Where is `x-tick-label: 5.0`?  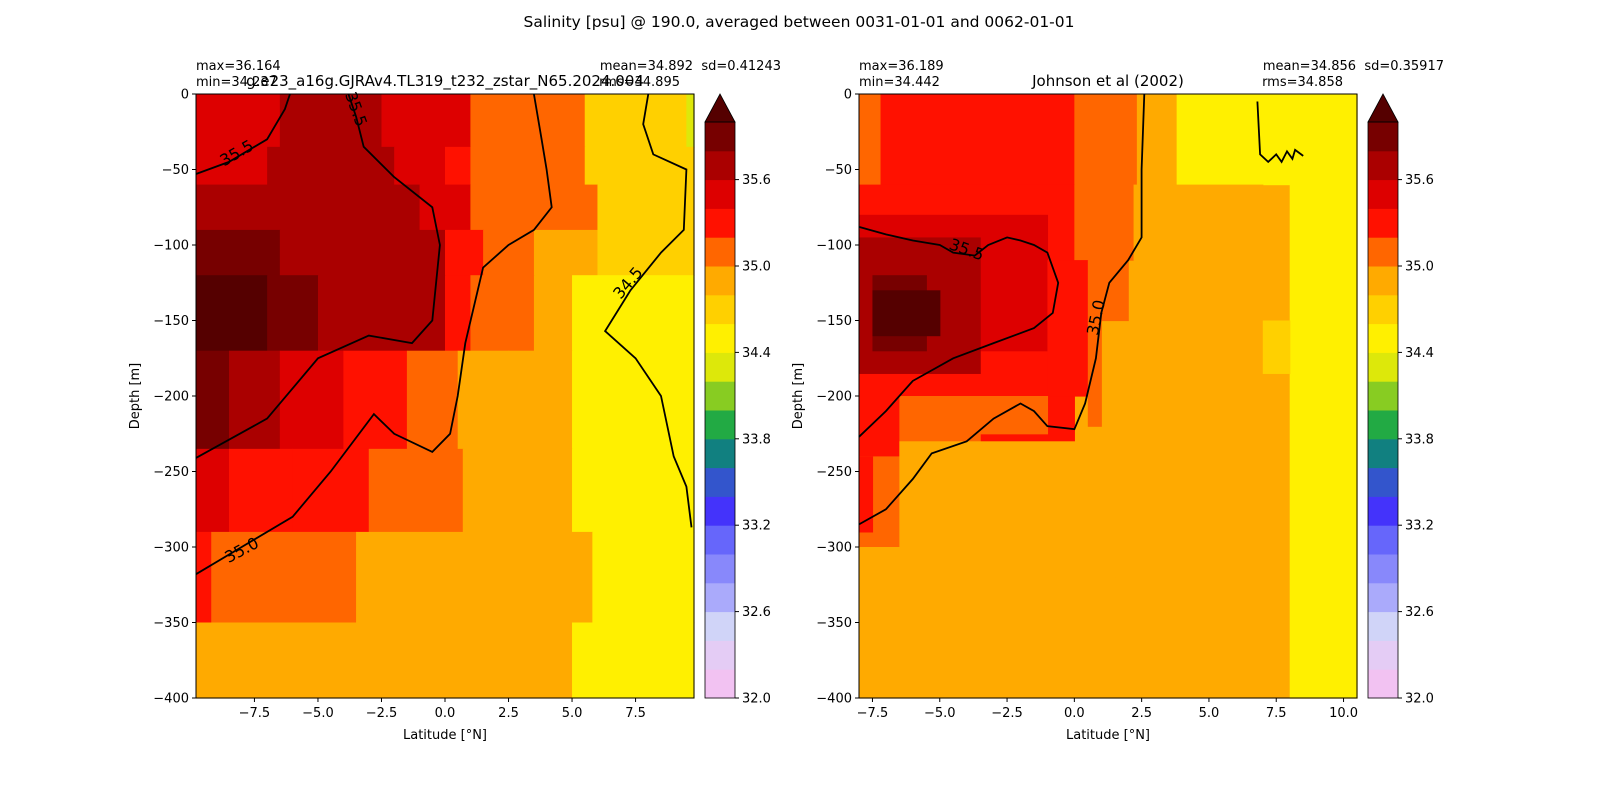 x-tick-label: 5.0 is located at coordinates (1209, 713).